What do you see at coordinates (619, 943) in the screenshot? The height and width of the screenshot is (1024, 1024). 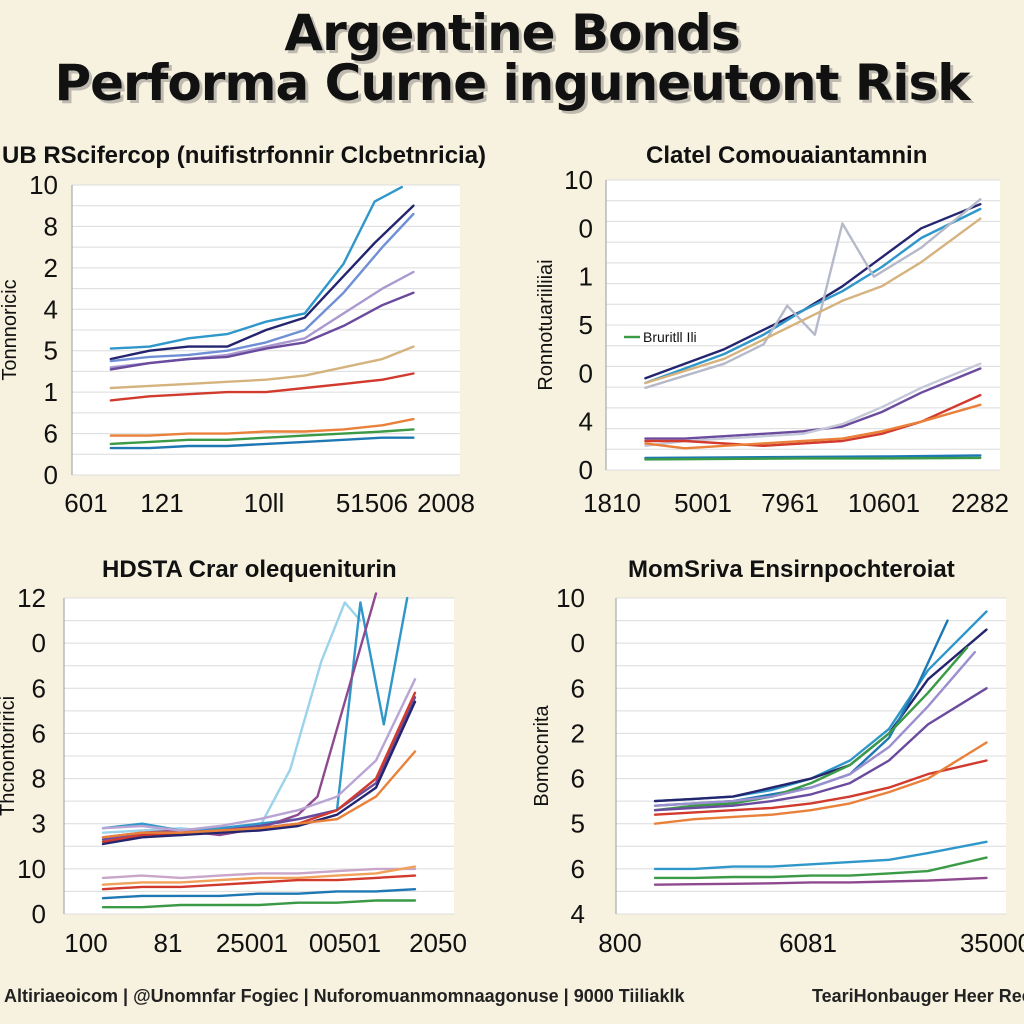 I see `x-tick-label: 800` at bounding box center [619, 943].